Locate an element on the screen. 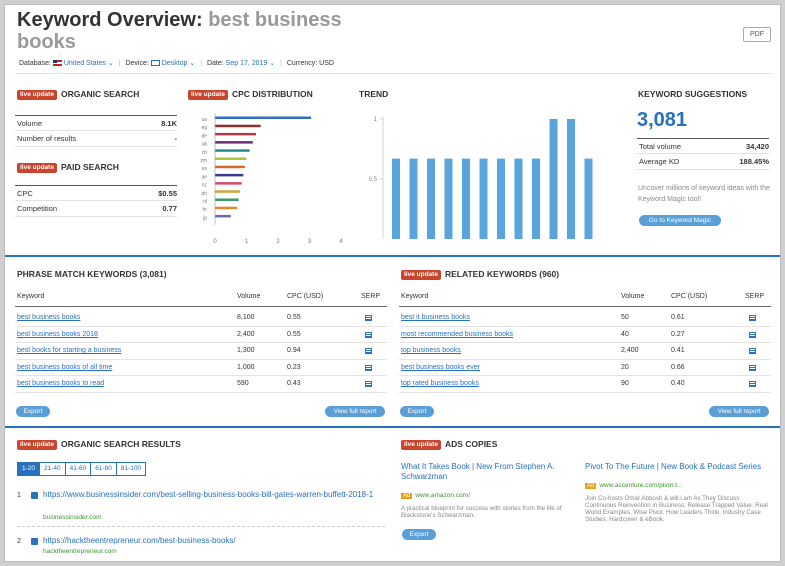 Image resolution: width=785 pixels, height=566 pixels. volume-cell: 1,000 is located at coordinates (246, 367).